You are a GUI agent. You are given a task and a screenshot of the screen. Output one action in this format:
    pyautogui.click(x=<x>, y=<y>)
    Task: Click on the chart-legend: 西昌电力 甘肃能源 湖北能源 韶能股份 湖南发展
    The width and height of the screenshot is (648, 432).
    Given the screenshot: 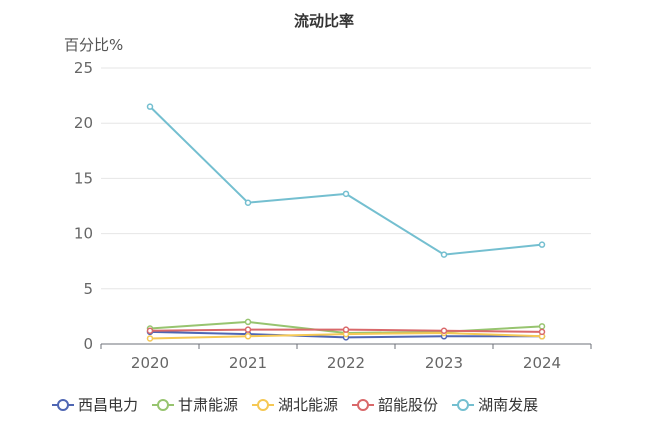 What is the action you would take?
    pyautogui.click(x=295, y=404)
    